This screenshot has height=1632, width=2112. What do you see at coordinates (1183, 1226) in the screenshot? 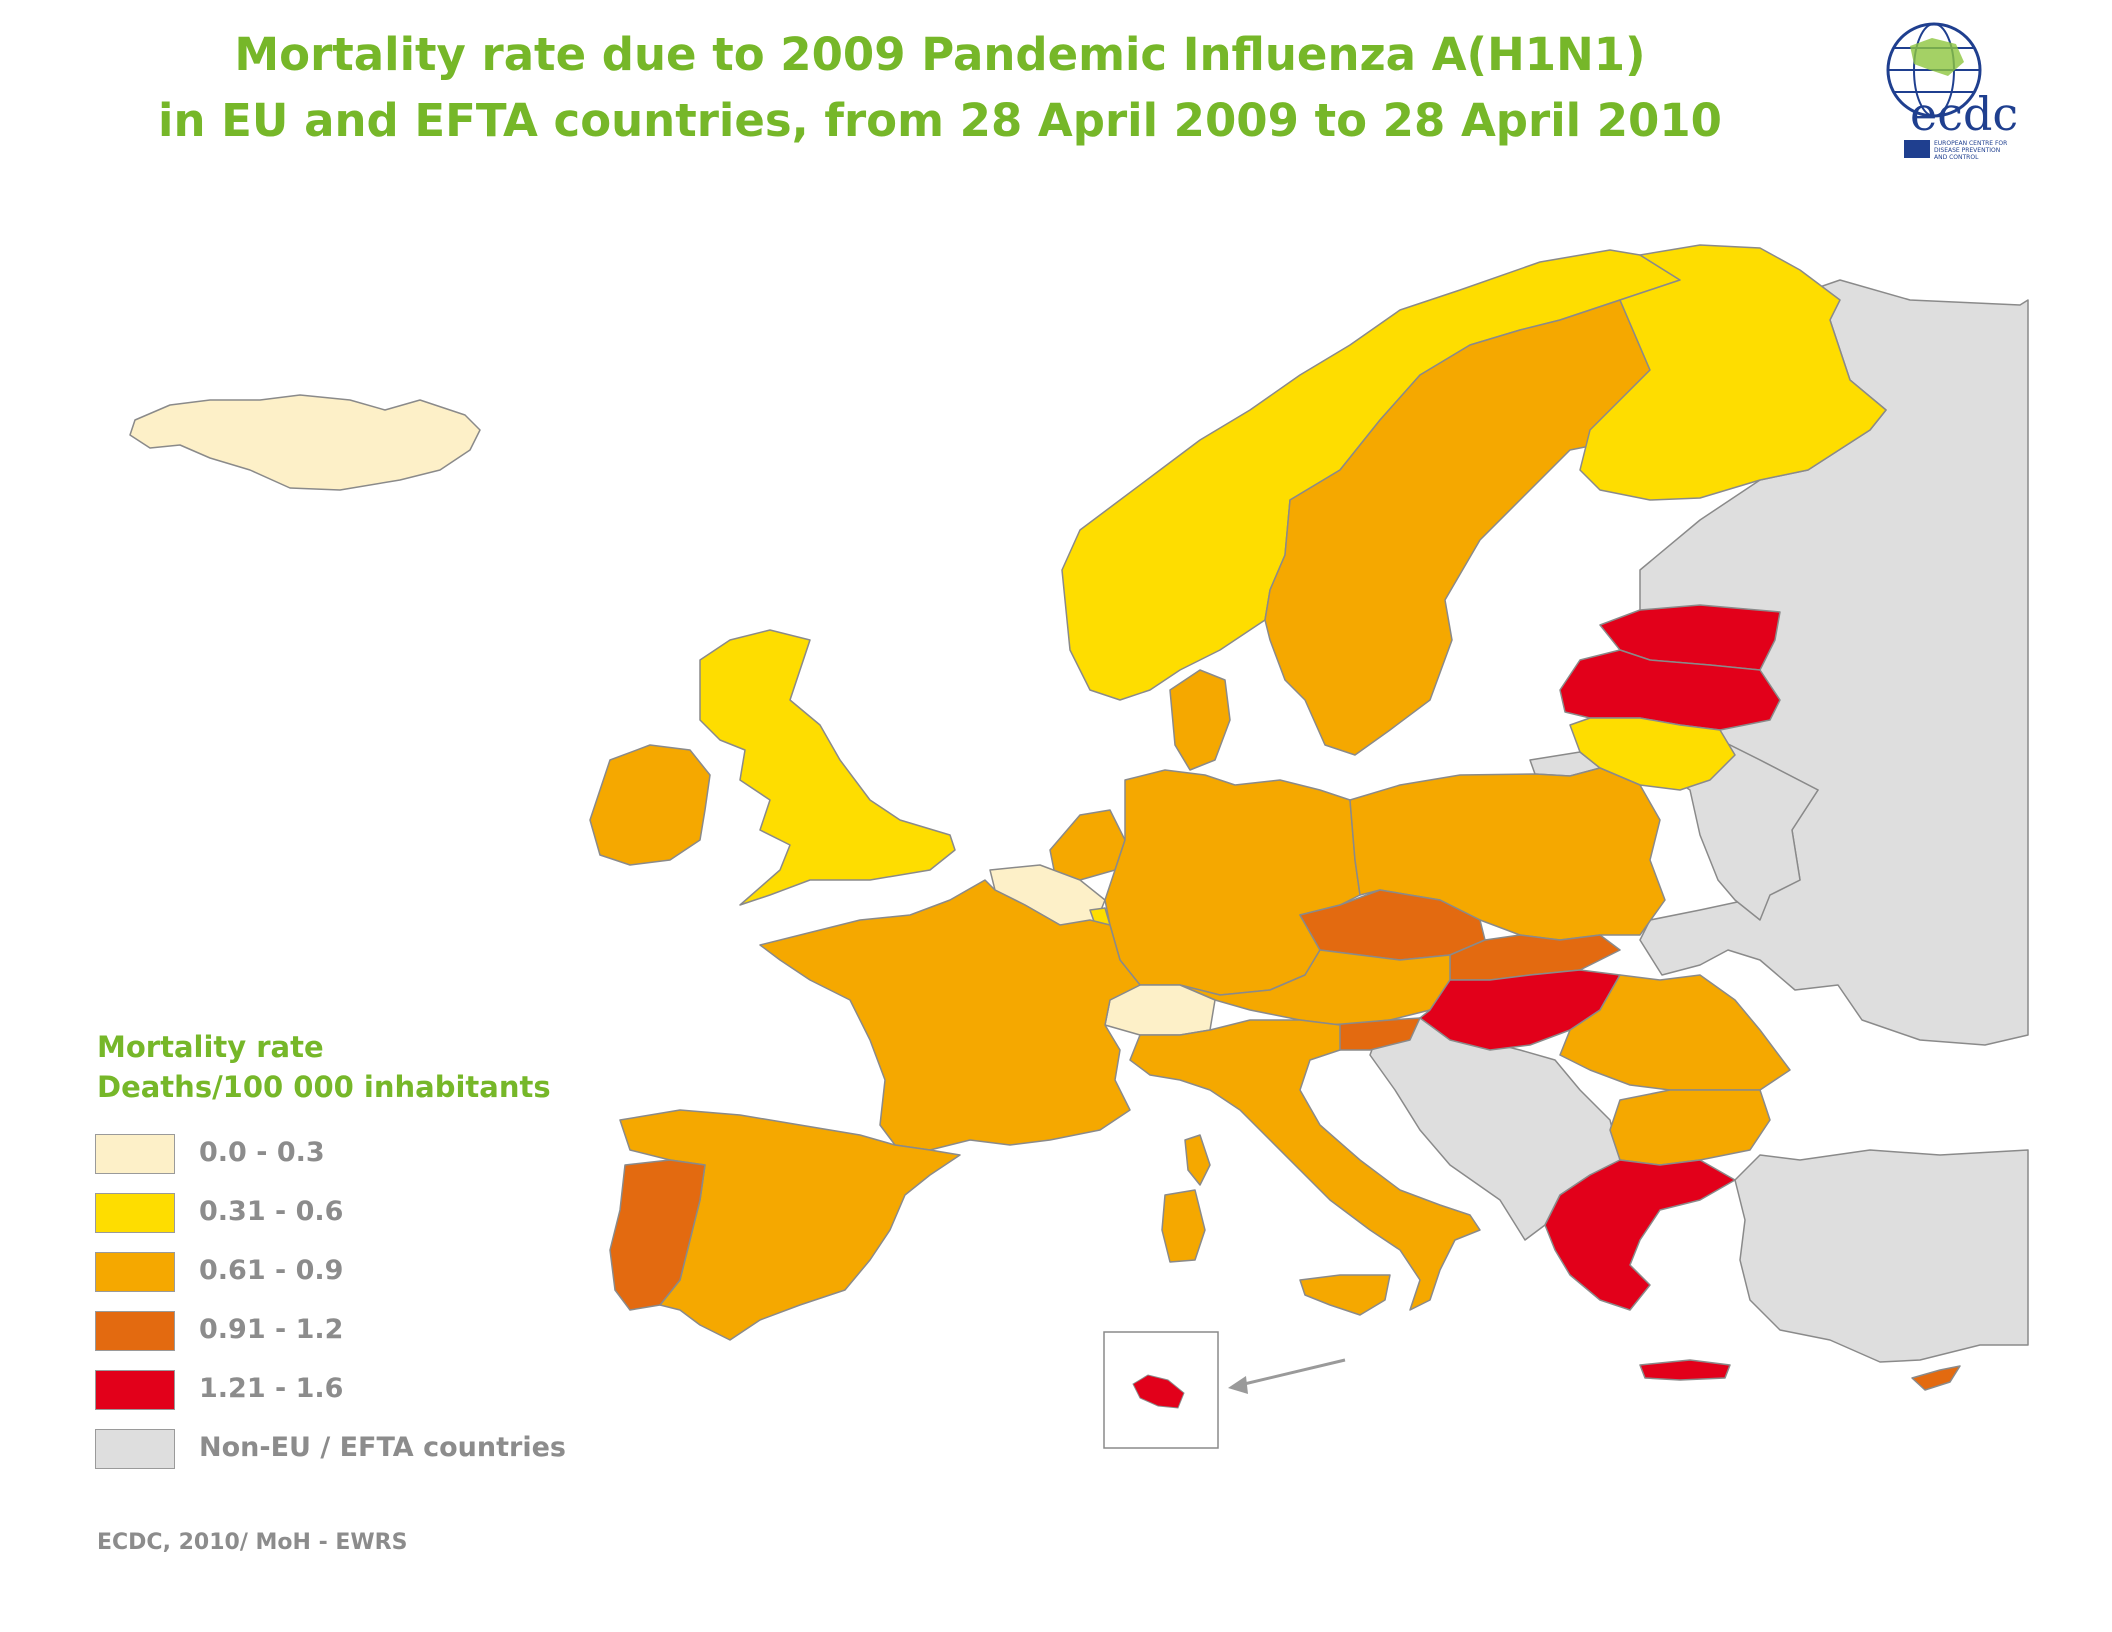
I see `country-sardinia` at bounding box center [1183, 1226].